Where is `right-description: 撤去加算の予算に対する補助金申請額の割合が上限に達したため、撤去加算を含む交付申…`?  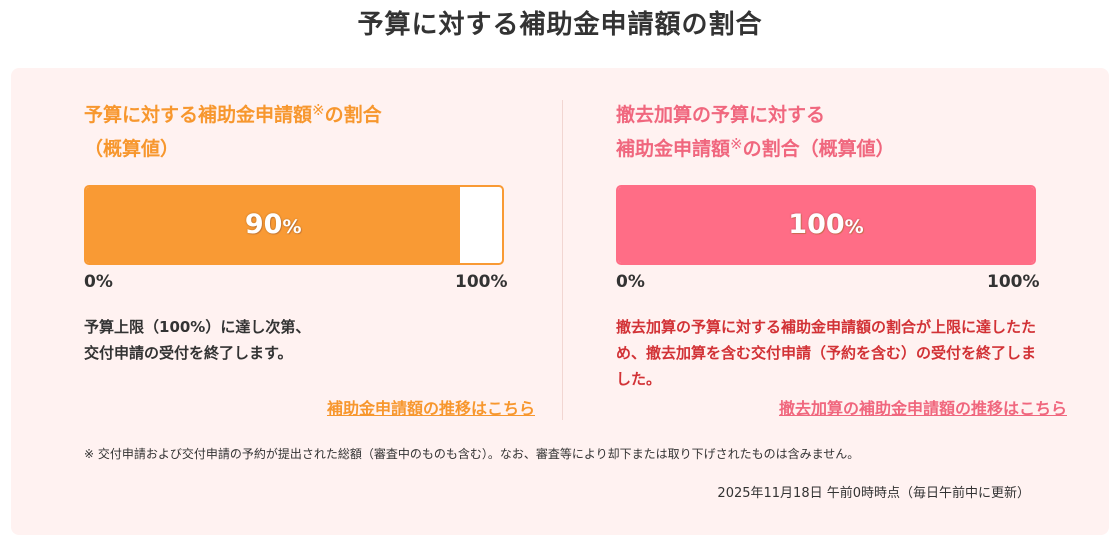 right-description: 撤去加算の予算に対する補助金申請額の割合が上限に達したため、撤去加算を含む交付申… is located at coordinates (826, 353).